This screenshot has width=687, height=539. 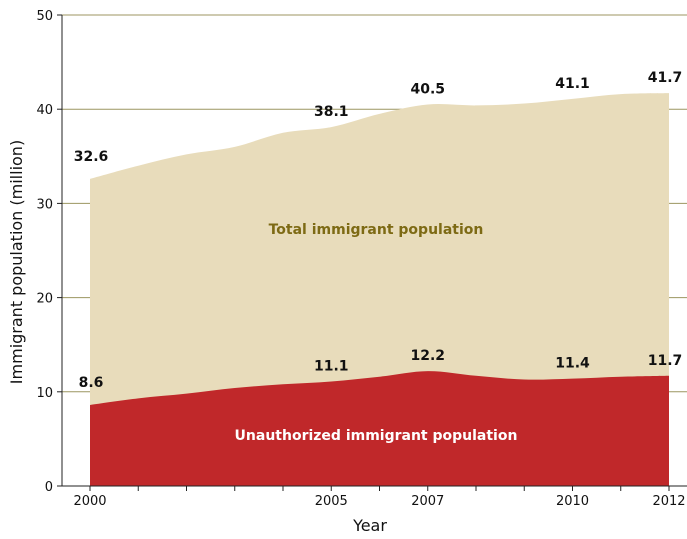 I want to click on data-label-0-2: 40.5, so click(x=427, y=89).